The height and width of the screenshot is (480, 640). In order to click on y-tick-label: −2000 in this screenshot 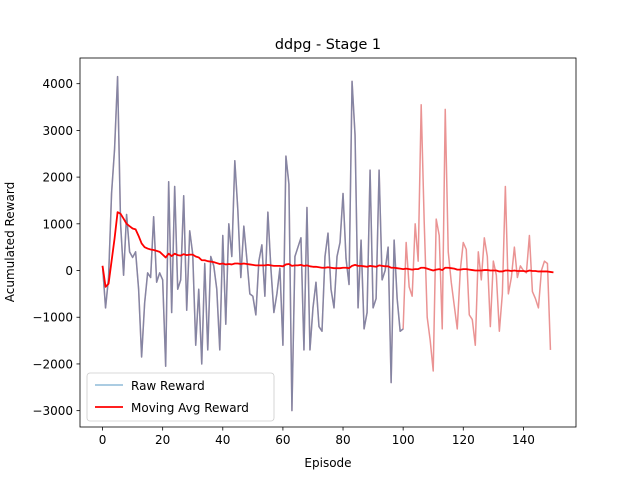, I will do `click(52, 364)`.